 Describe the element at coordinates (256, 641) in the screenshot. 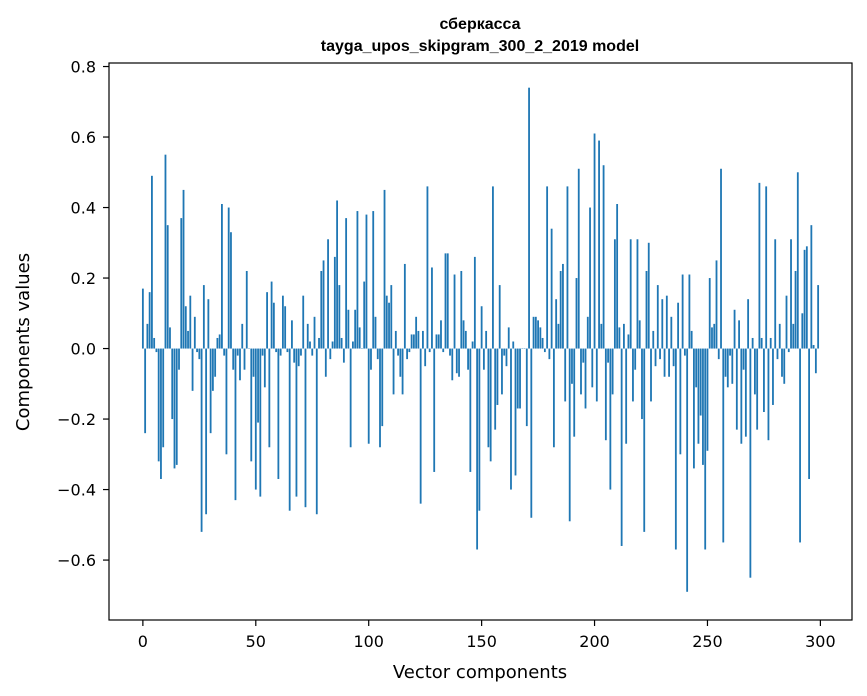

I see `x-tick-label: 50` at that location.